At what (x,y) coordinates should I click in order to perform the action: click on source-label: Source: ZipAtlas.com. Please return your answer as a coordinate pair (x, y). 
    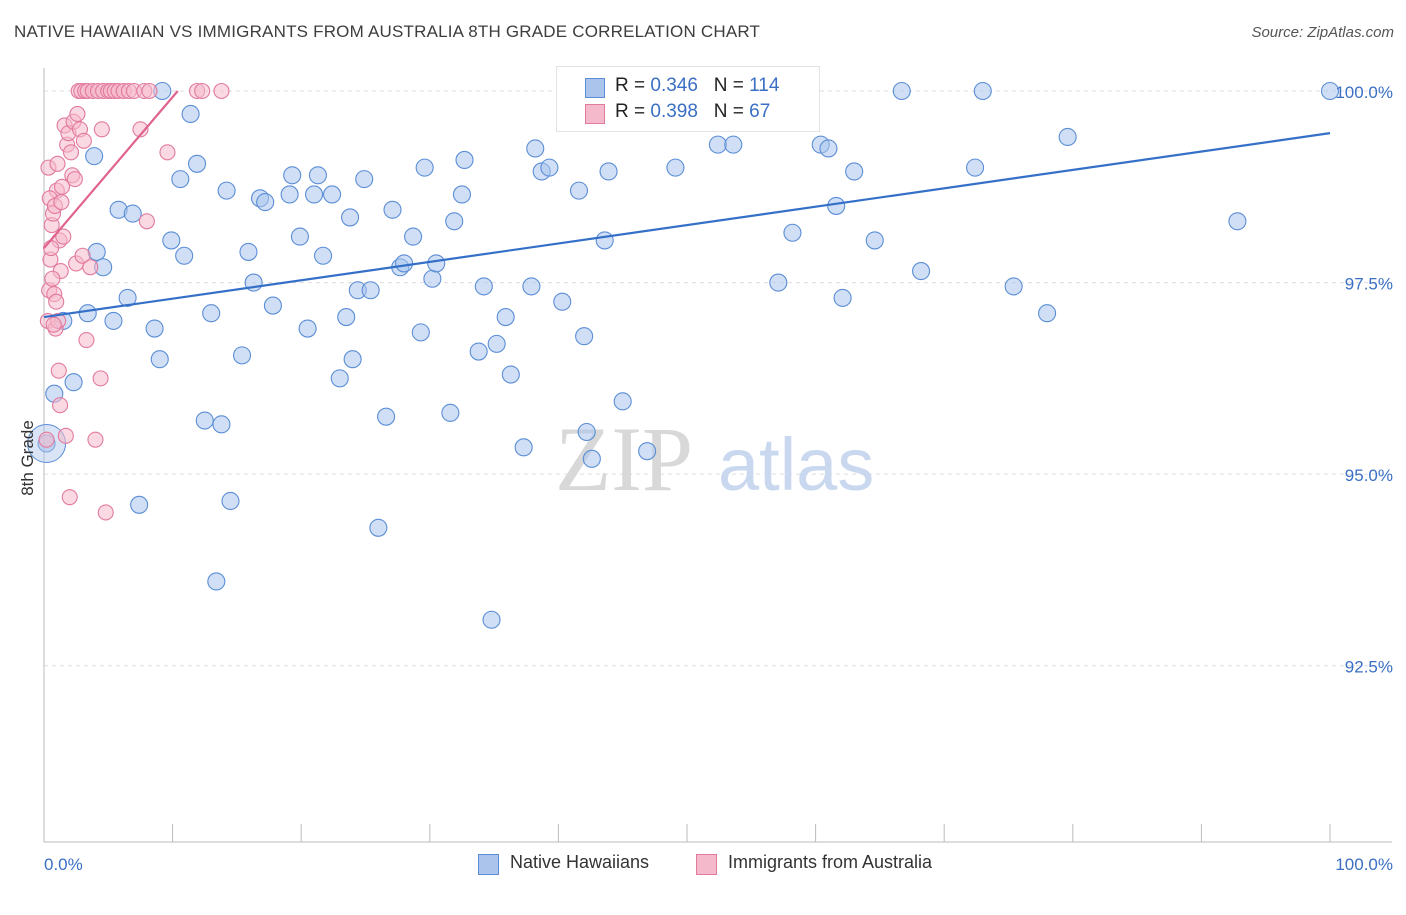
    Looking at the image, I should click on (1322, 32).